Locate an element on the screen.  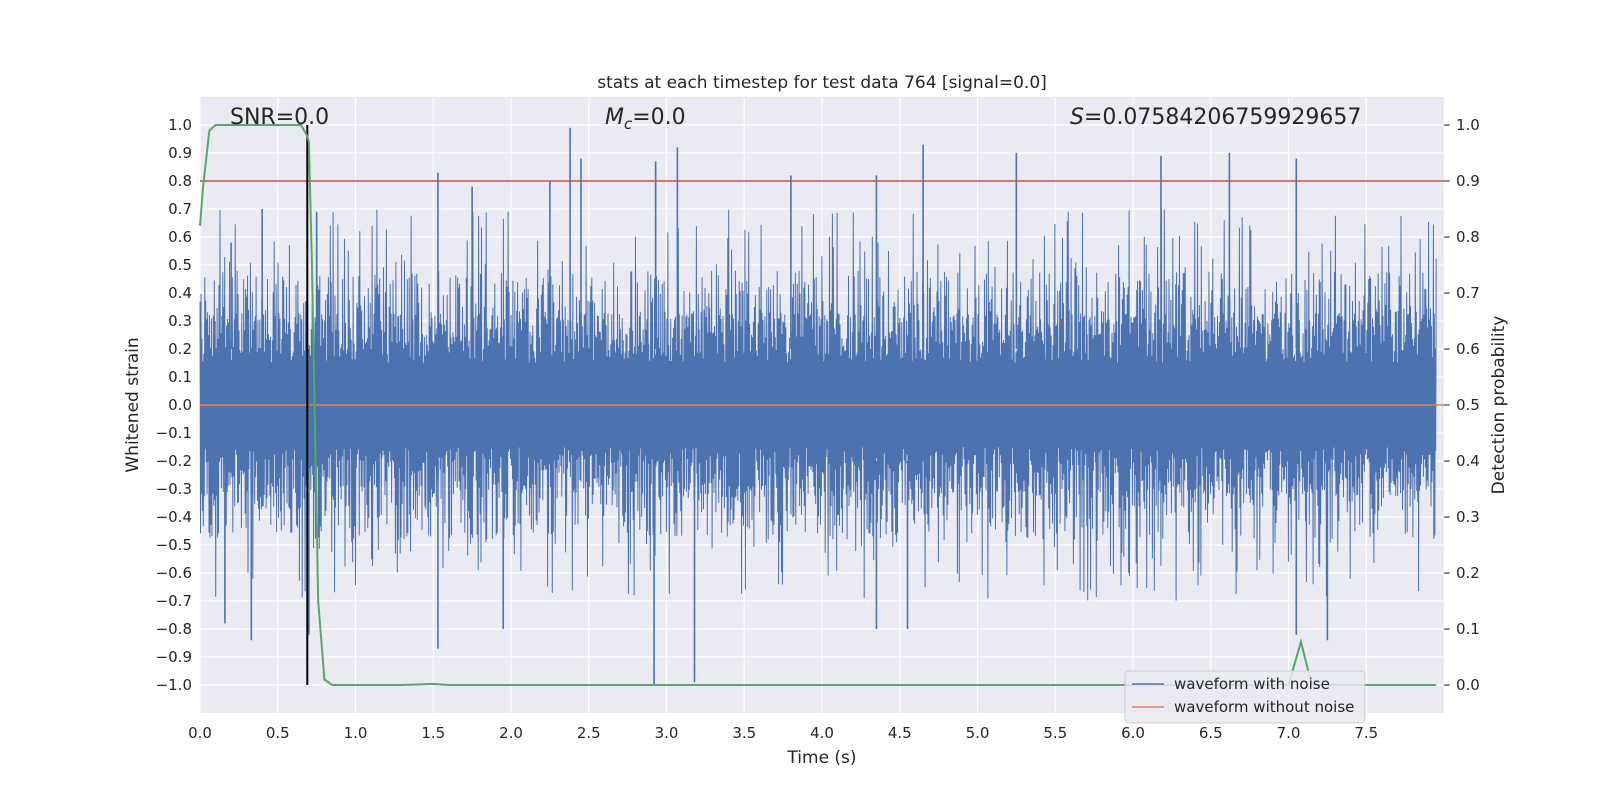
x-tick-label: 1.5 is located at coordinates (433, 733).